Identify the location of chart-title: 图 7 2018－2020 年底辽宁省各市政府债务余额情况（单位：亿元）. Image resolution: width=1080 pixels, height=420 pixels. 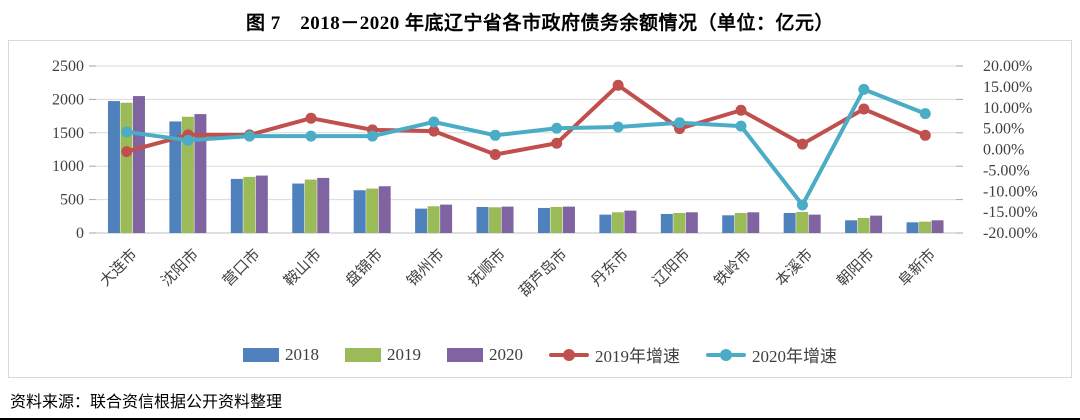
(539, 23).